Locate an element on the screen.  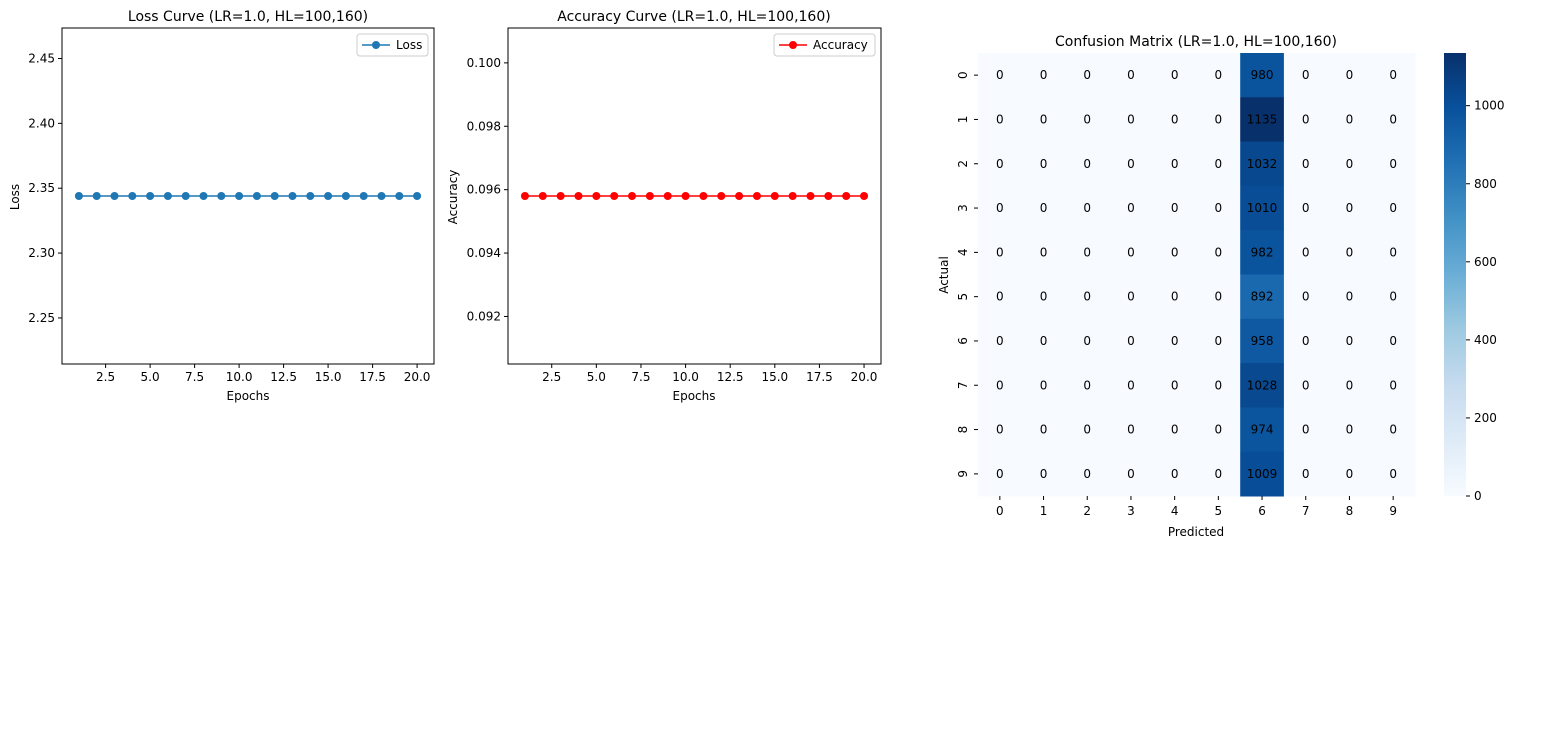
loss-chart-series is located at coordinates (248, 196).